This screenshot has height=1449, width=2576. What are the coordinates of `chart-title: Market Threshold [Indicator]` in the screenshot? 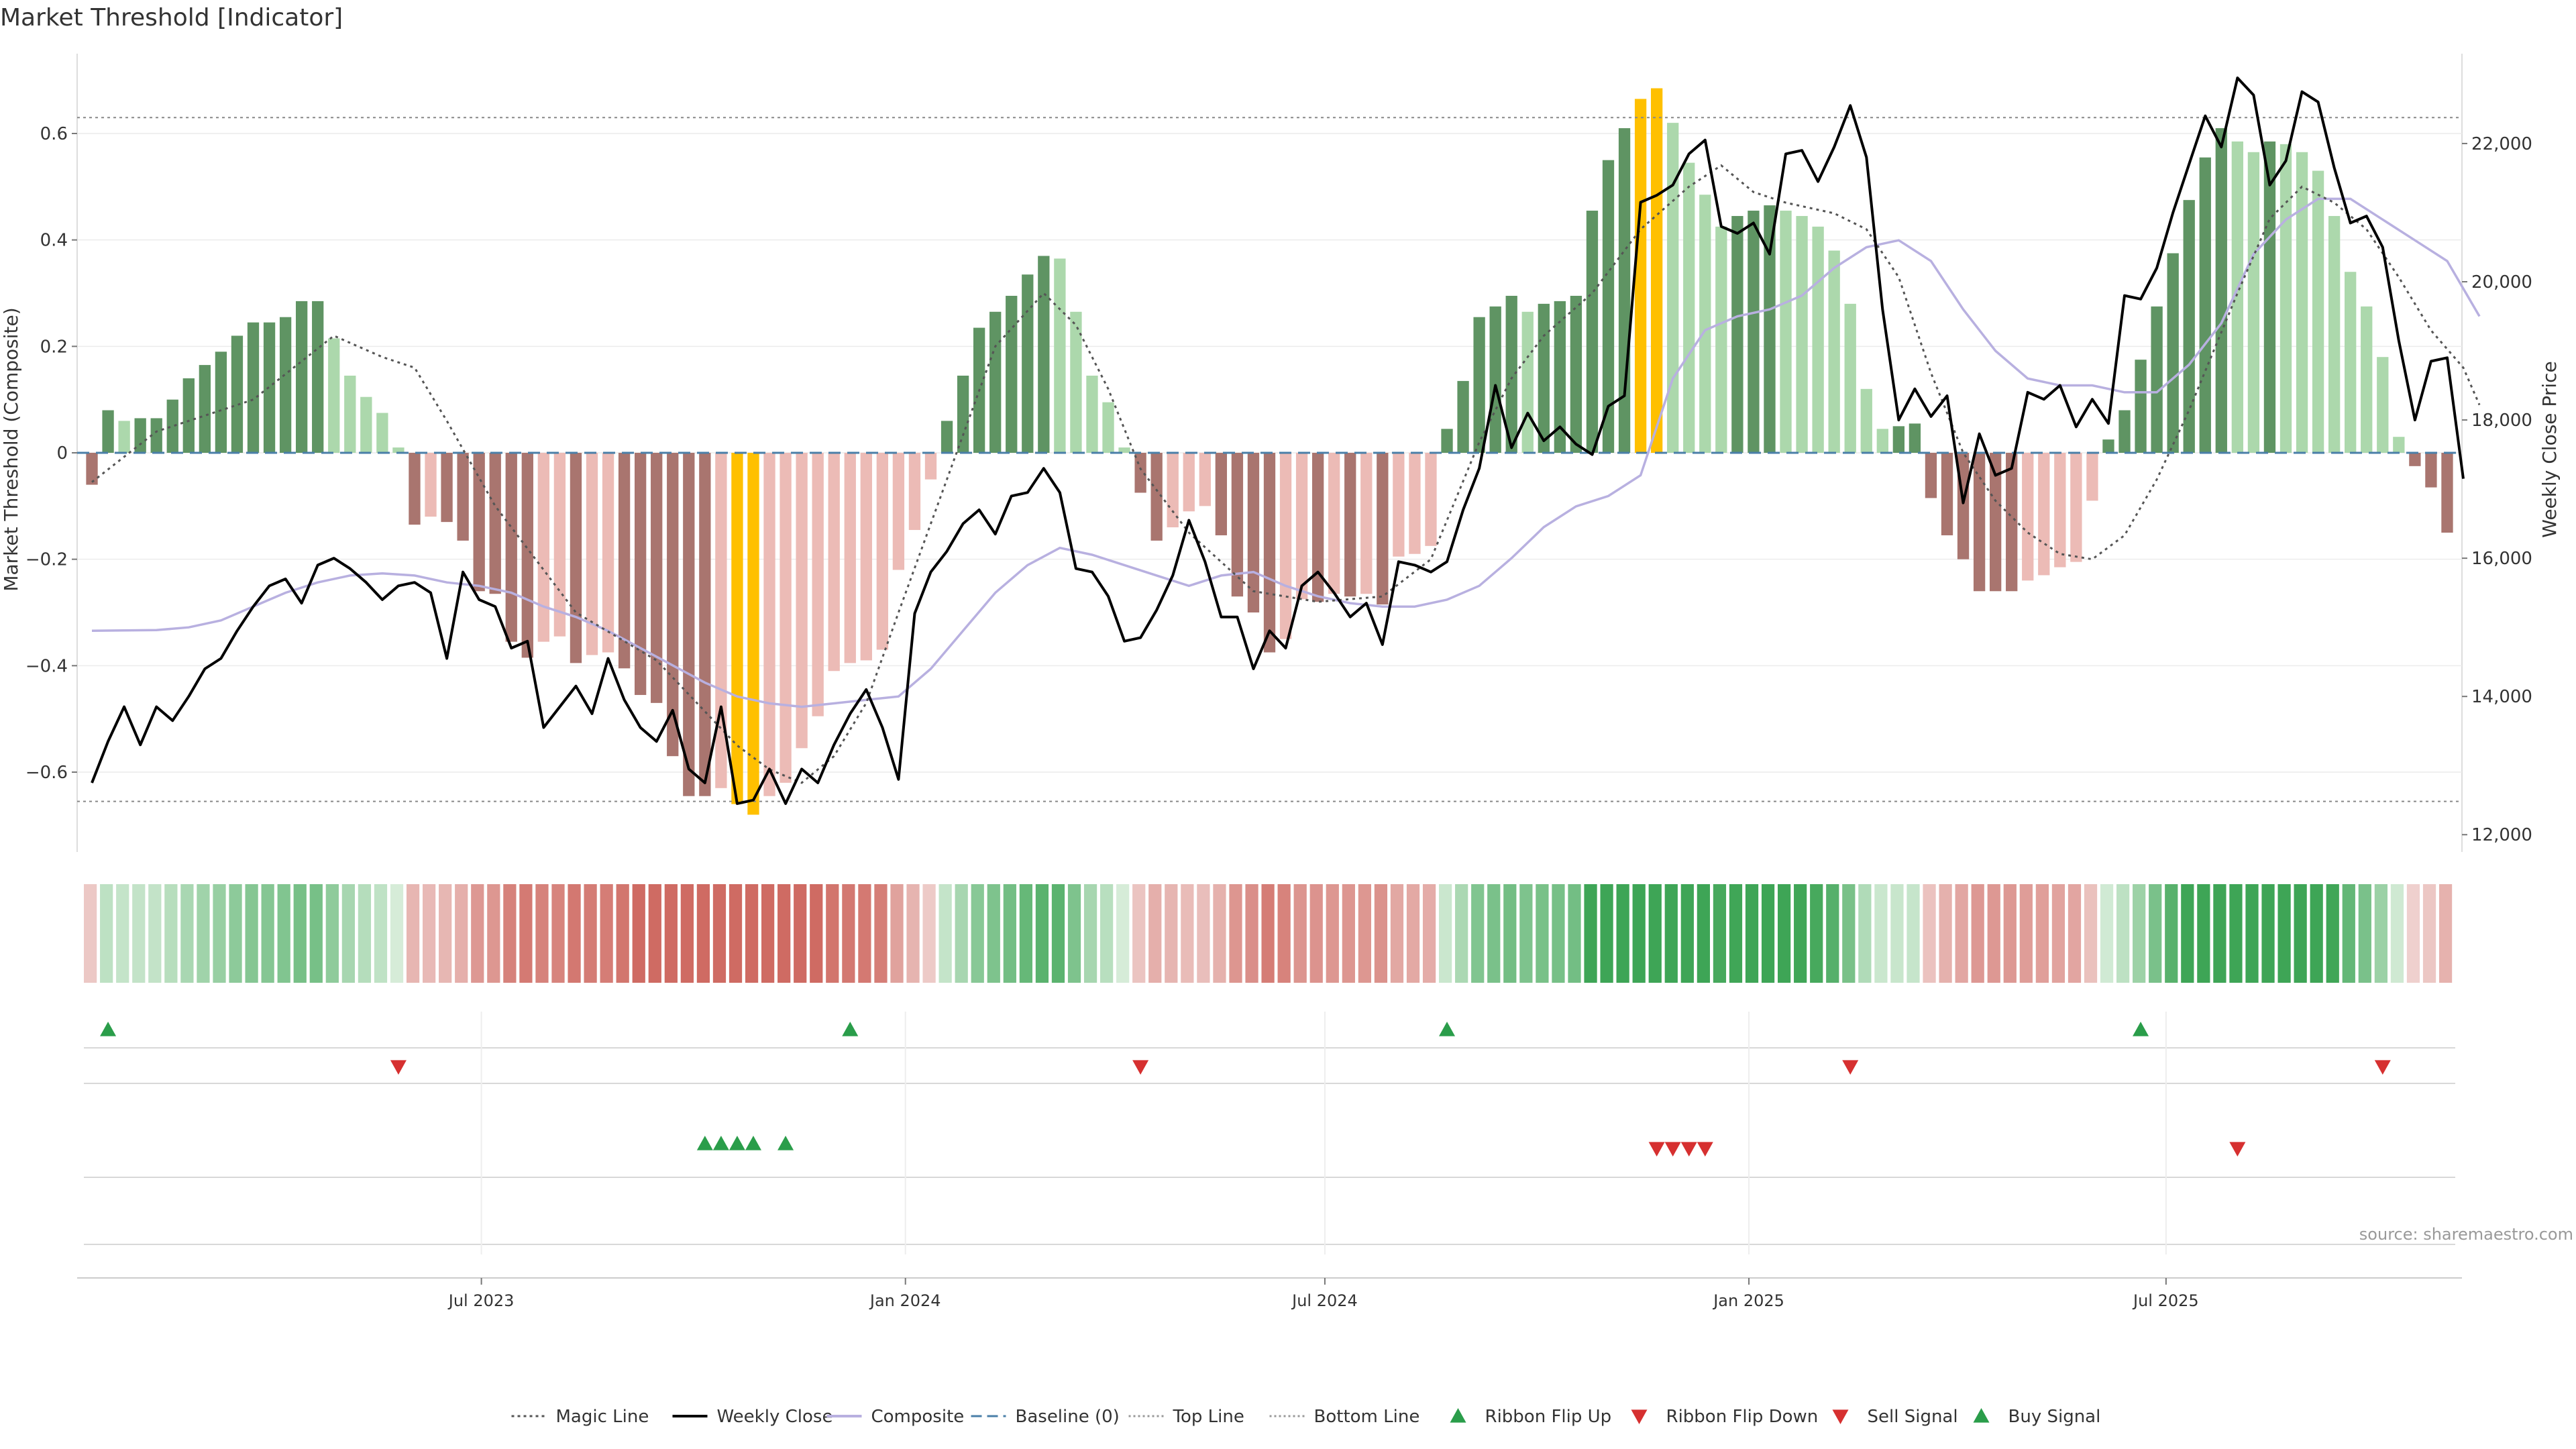 It's located at (171, 18).